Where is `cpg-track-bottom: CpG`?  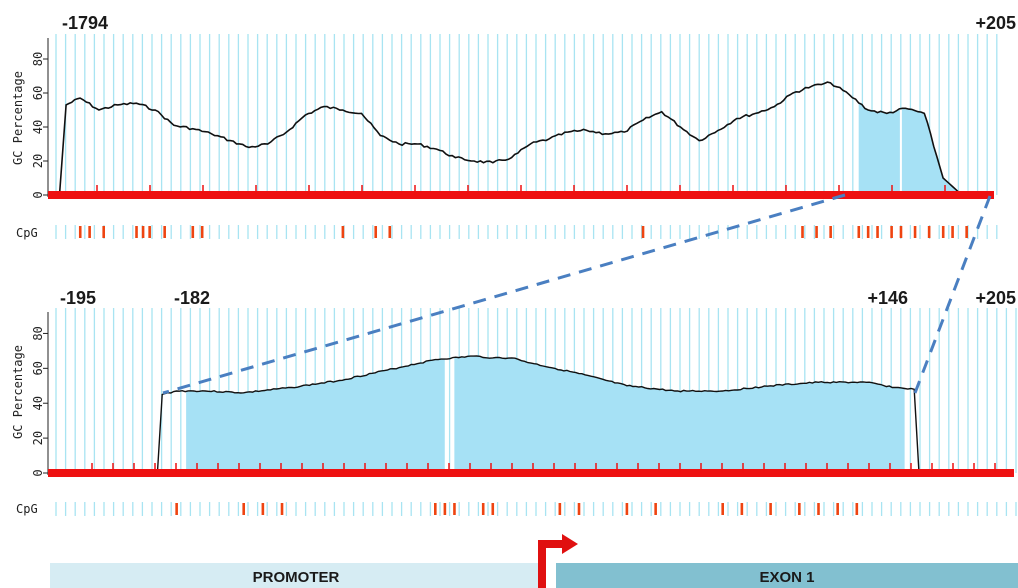 cpg-track-bottom: CpG is located at coordinates (516, 509).